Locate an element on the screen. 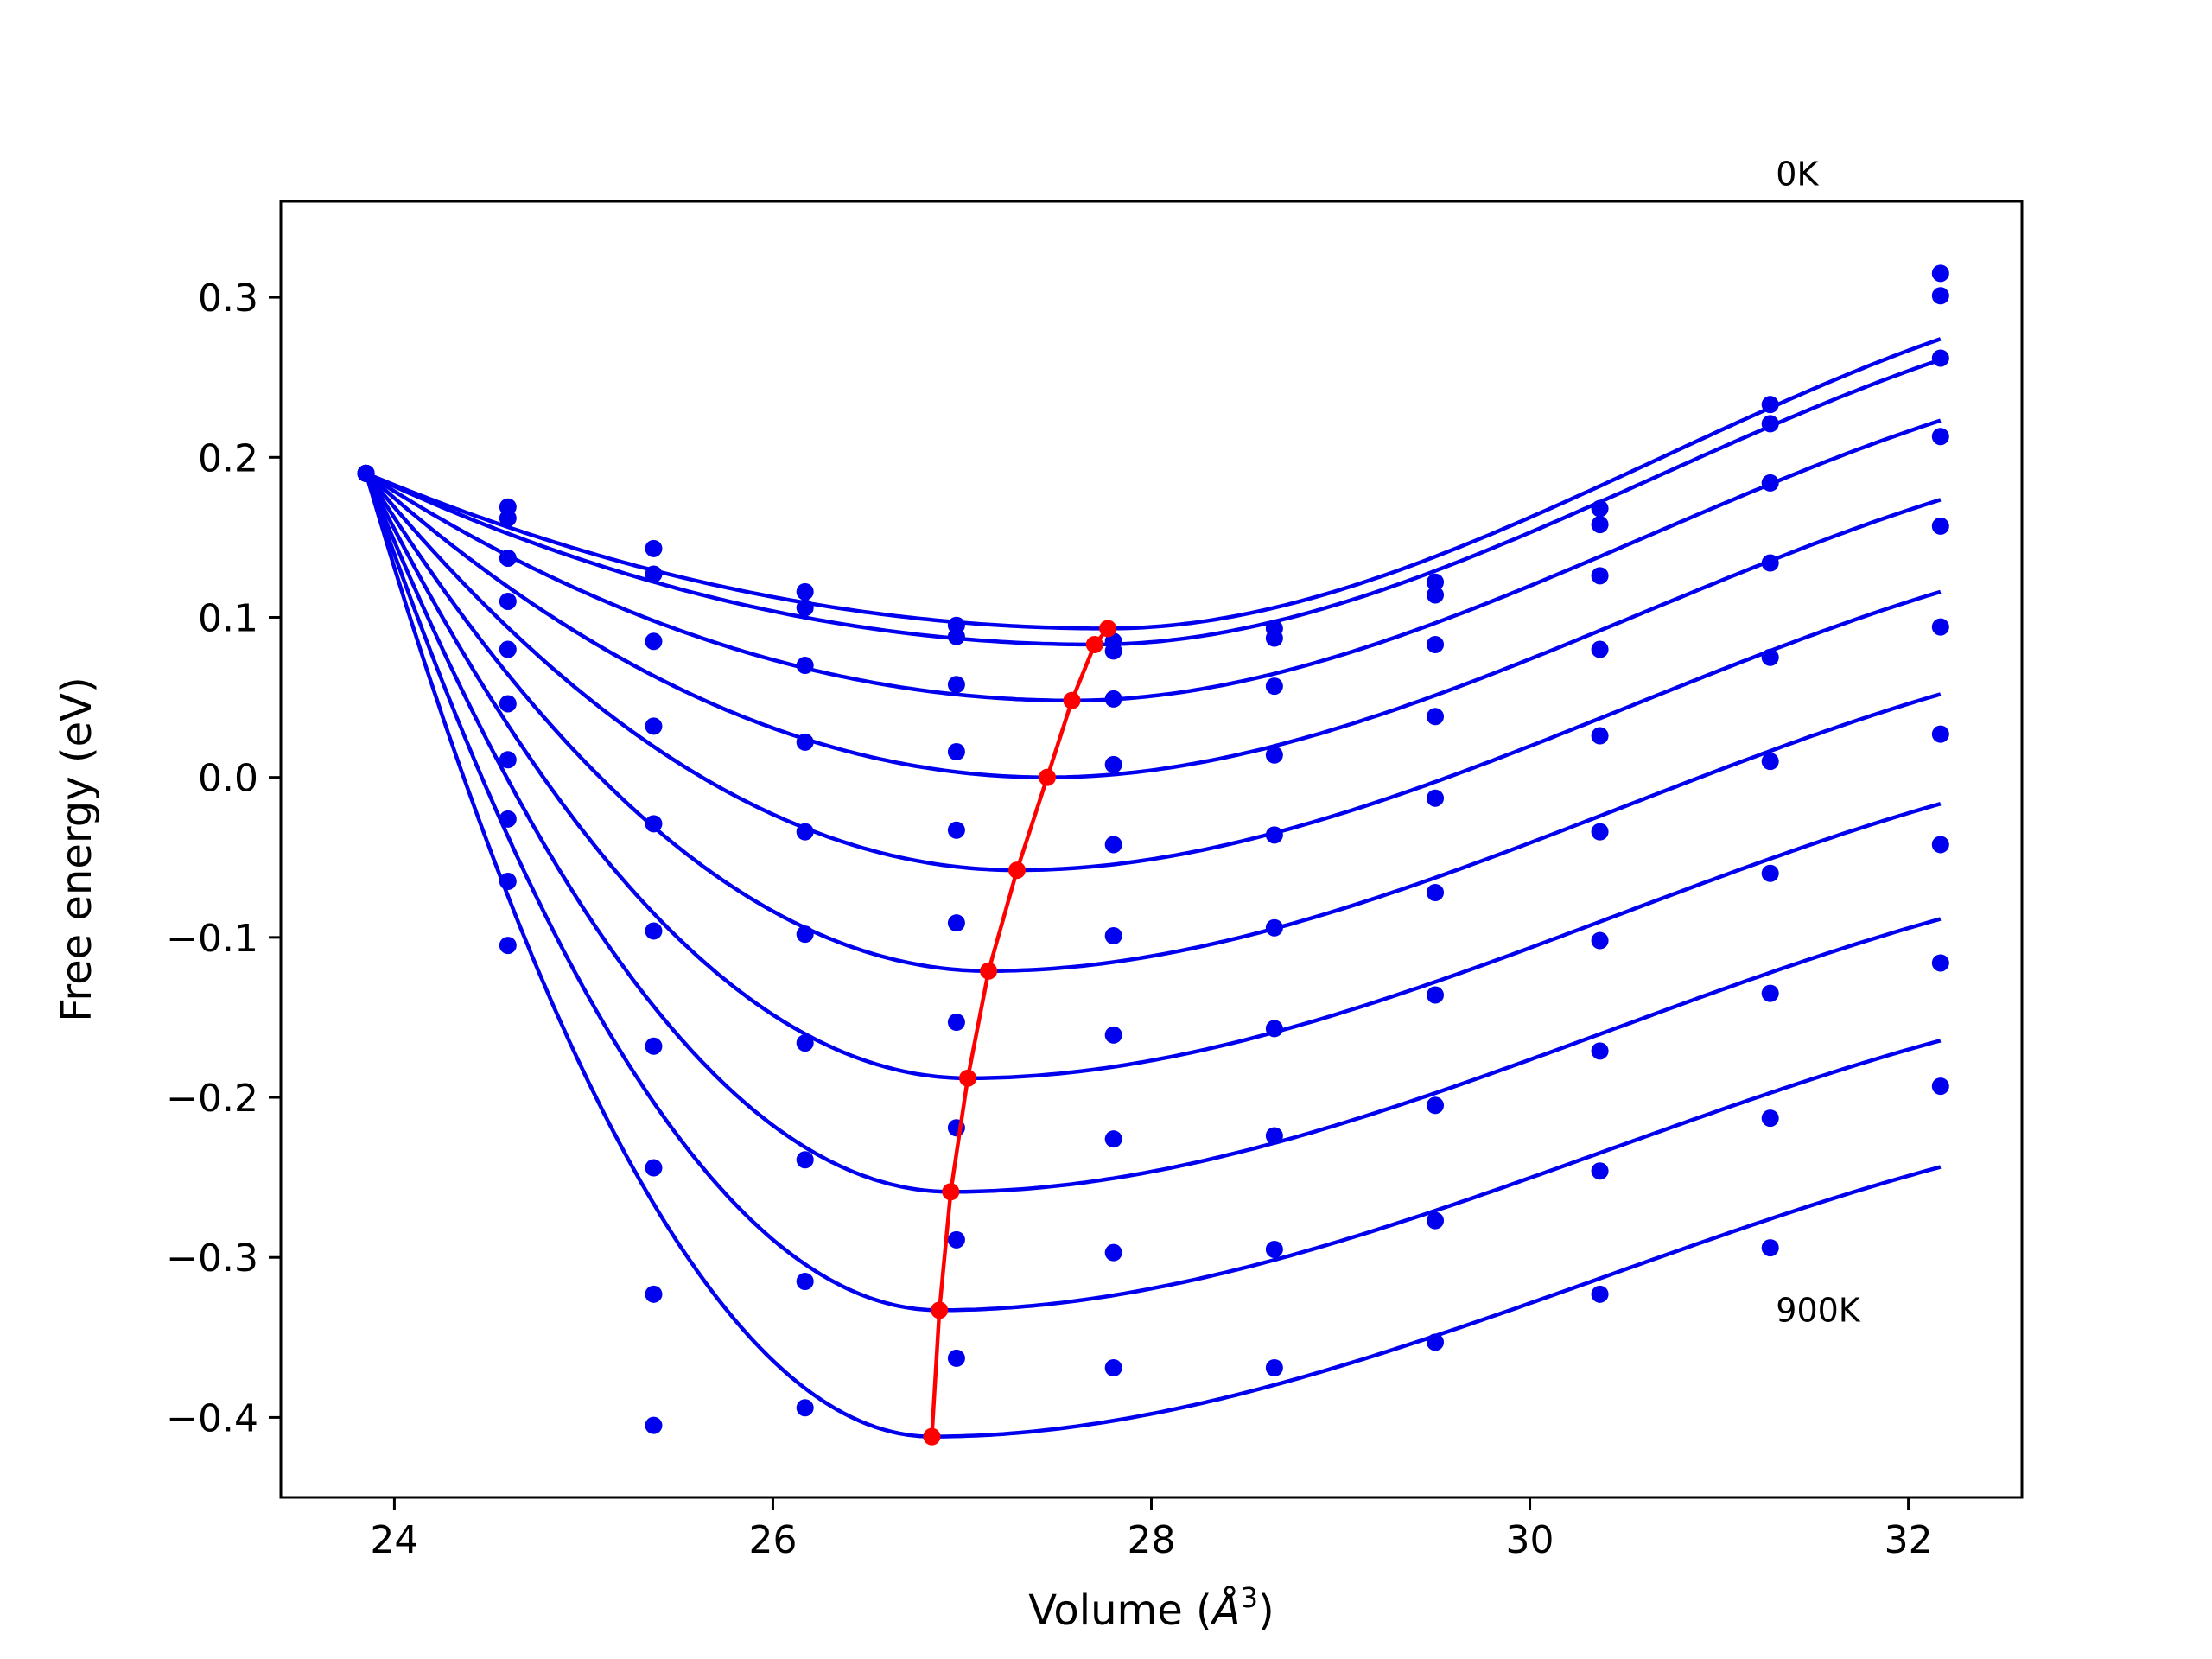  x-tick-label: 32 is located at coordinates (1909, 1540).